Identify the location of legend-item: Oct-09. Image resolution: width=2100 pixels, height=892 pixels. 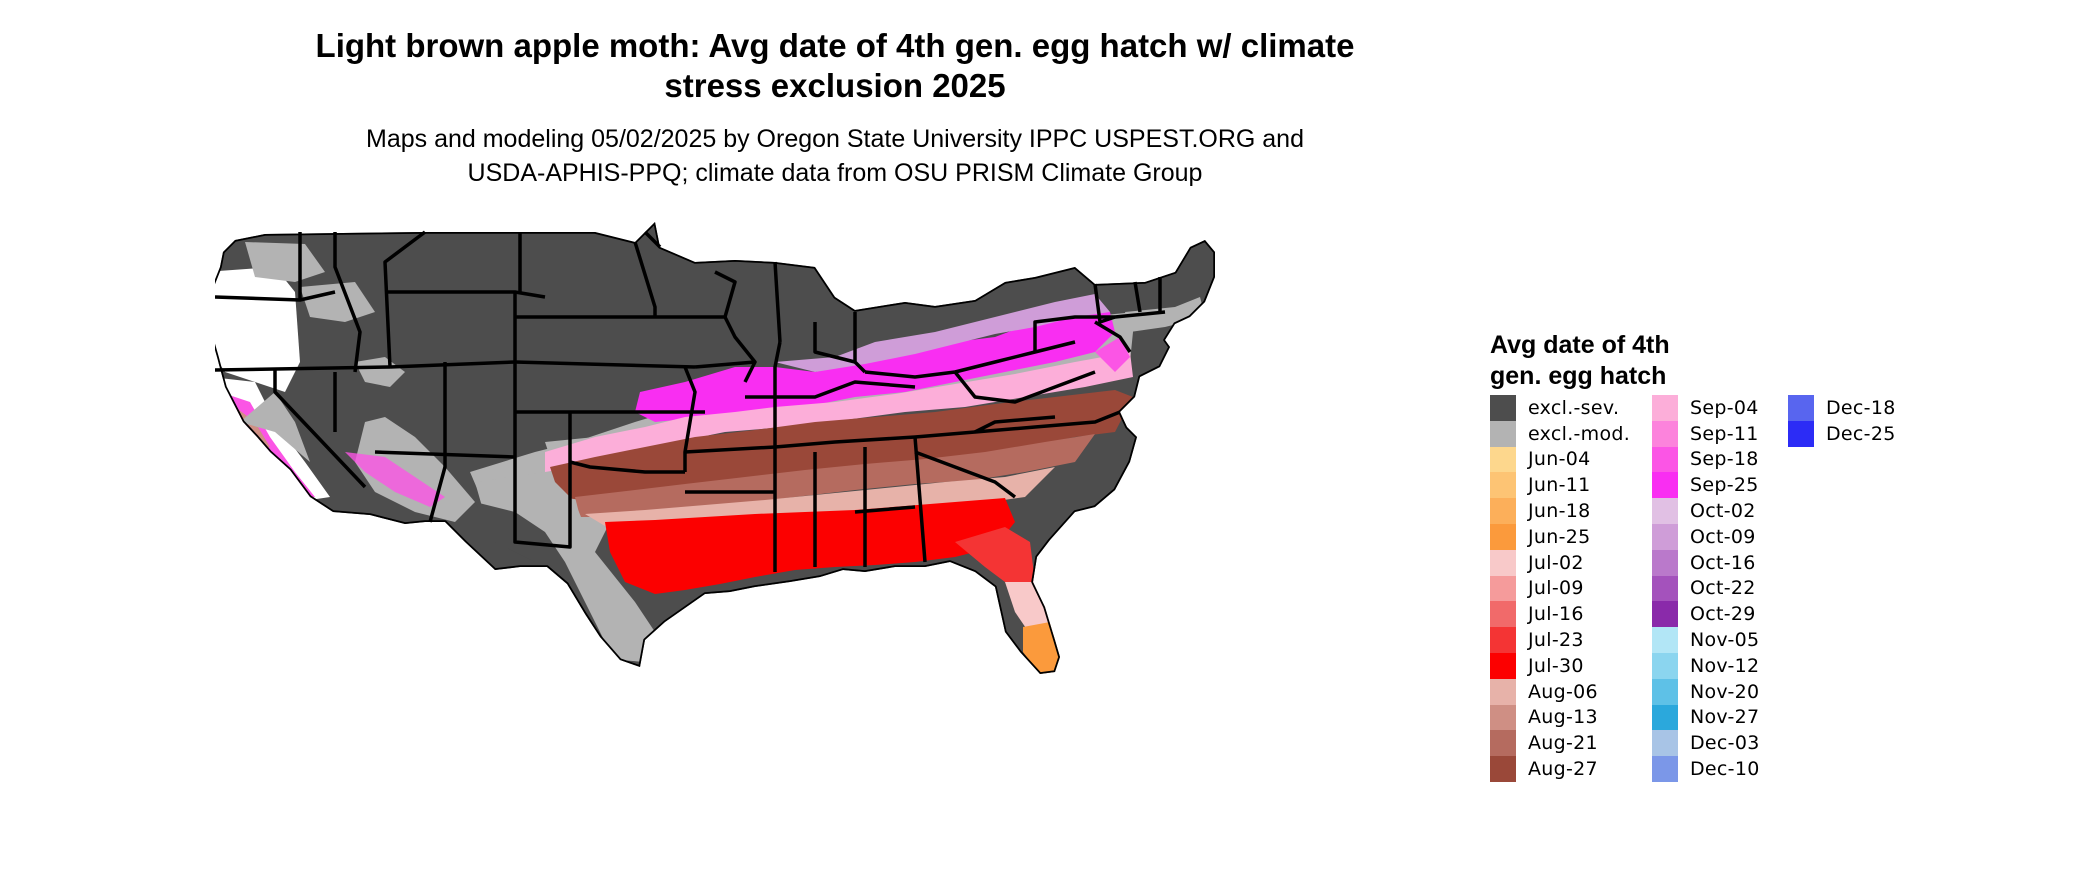
(1706, 536).